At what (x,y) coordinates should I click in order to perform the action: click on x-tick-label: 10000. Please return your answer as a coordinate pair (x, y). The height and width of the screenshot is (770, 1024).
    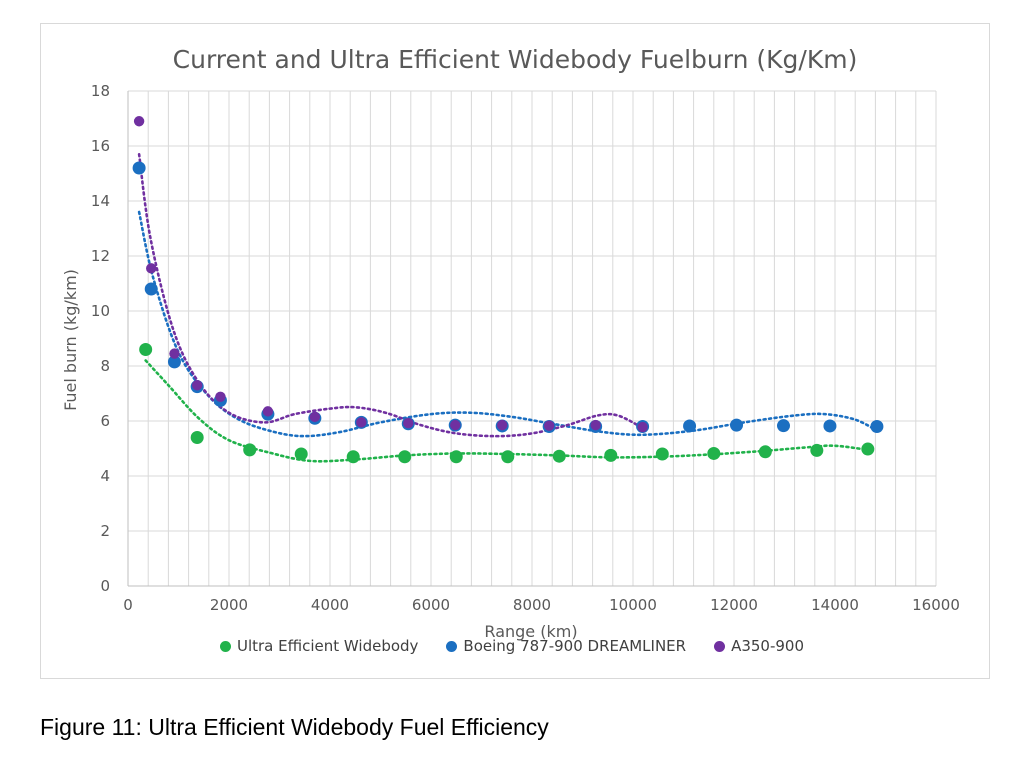
    Looking at the image, I should click on (633, 605).